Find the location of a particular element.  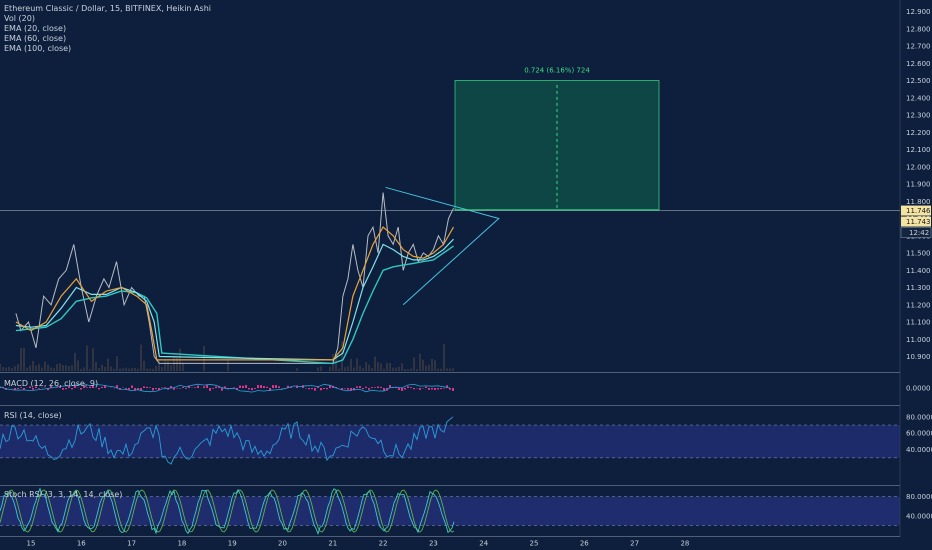

macd-tick-label: 0.0000 is located at coordinates (918, 389).